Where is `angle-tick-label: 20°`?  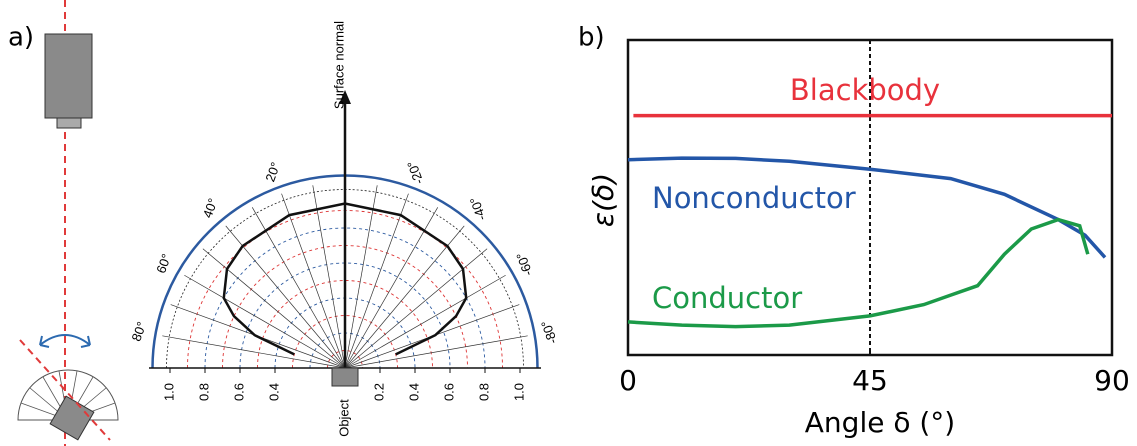
angle-tick-label: 20° is located at coordinates (272, 172).